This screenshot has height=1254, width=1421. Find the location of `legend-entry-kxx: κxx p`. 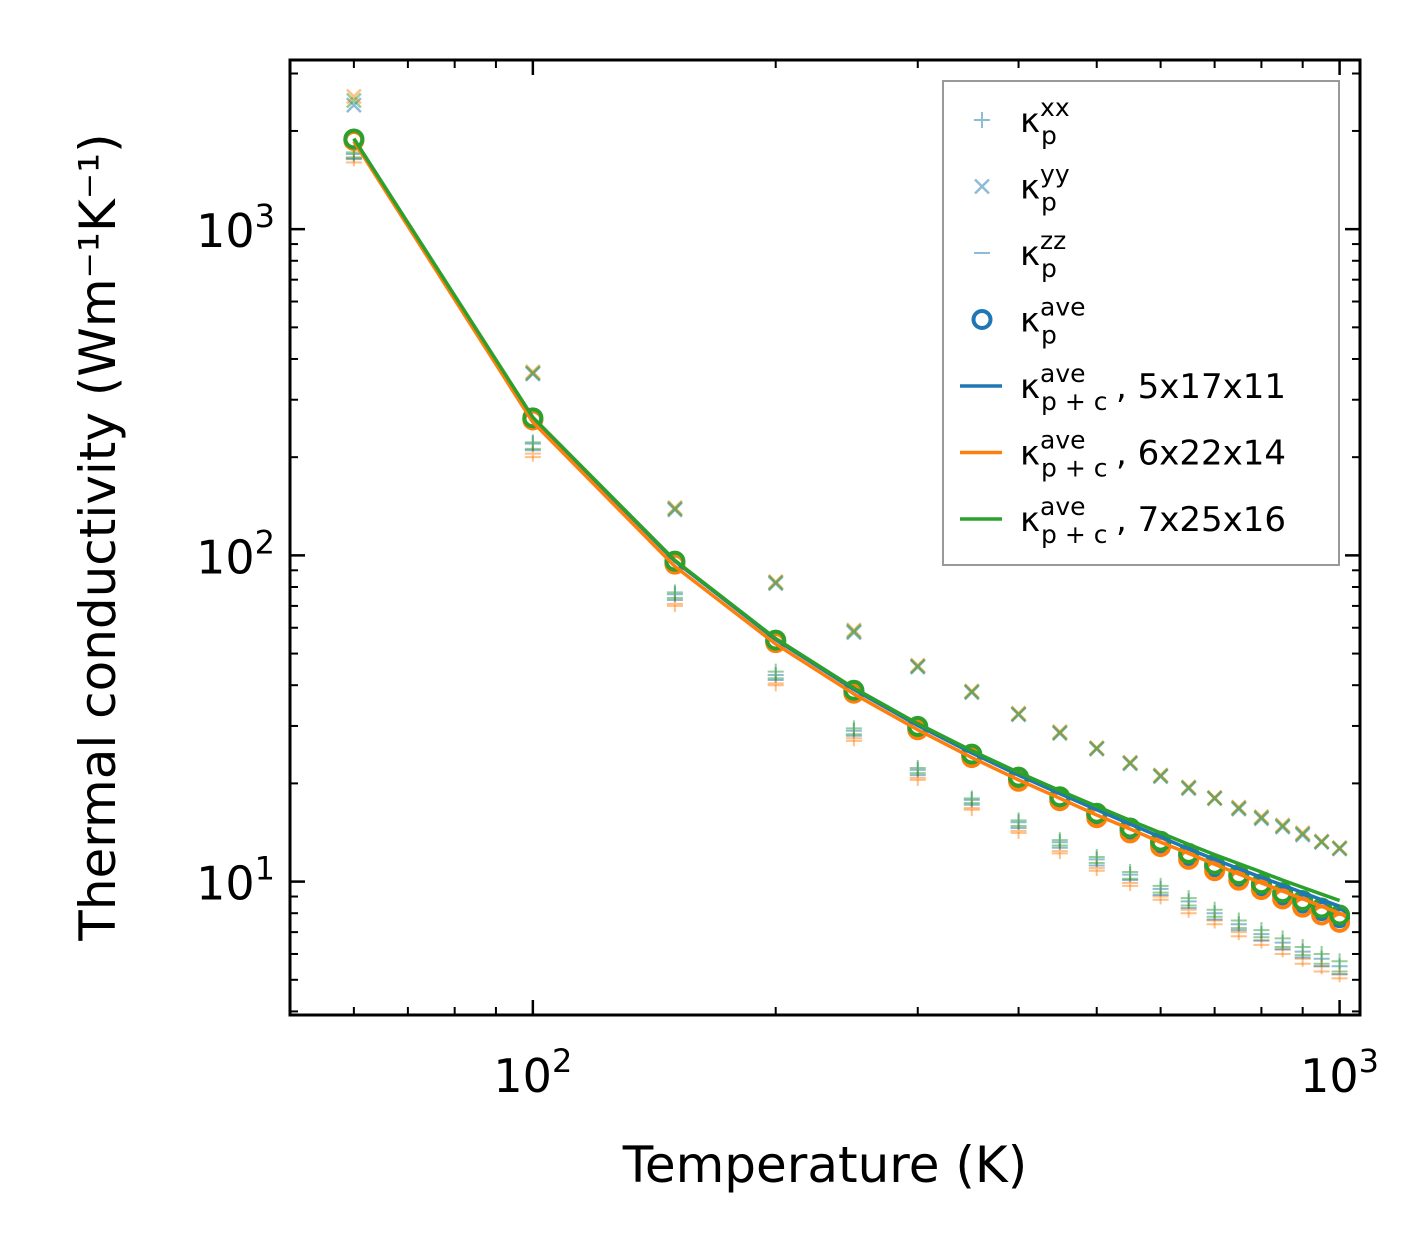

legend-entry-kxx: κxx p is located at coordinates (1022, 121).